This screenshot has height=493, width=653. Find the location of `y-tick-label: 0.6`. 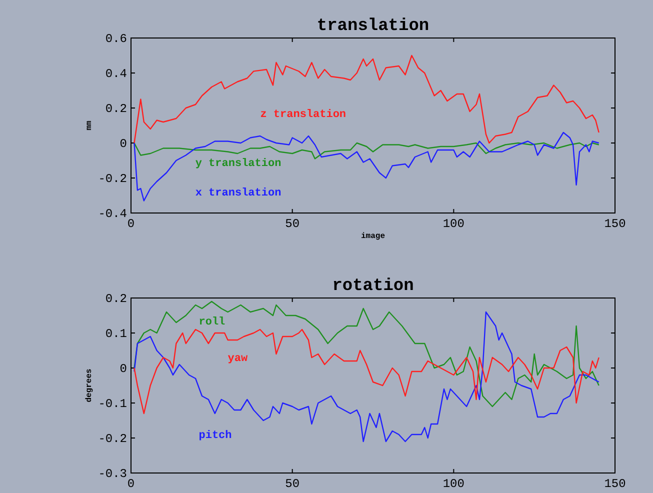

y-tick-label: 0.6 is located at coordinates (116, 39).